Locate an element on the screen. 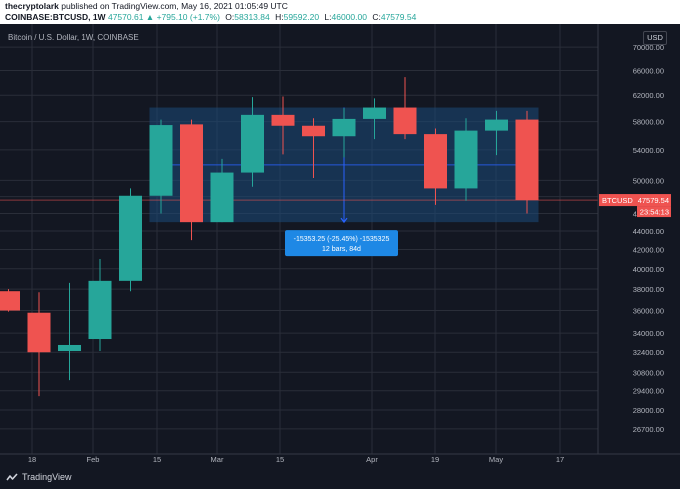  publisher-name: thecryptolark is located at coordinates (32, 6).